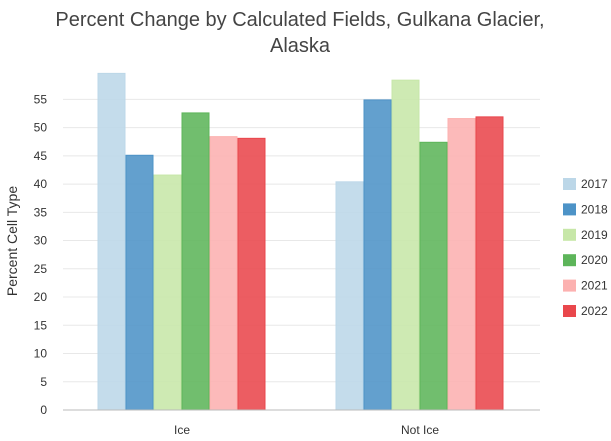  What do you see at coordinates (41, 325) in the screenshot?
I see `y-tick-label: 15` at bounding box center [41, 325].